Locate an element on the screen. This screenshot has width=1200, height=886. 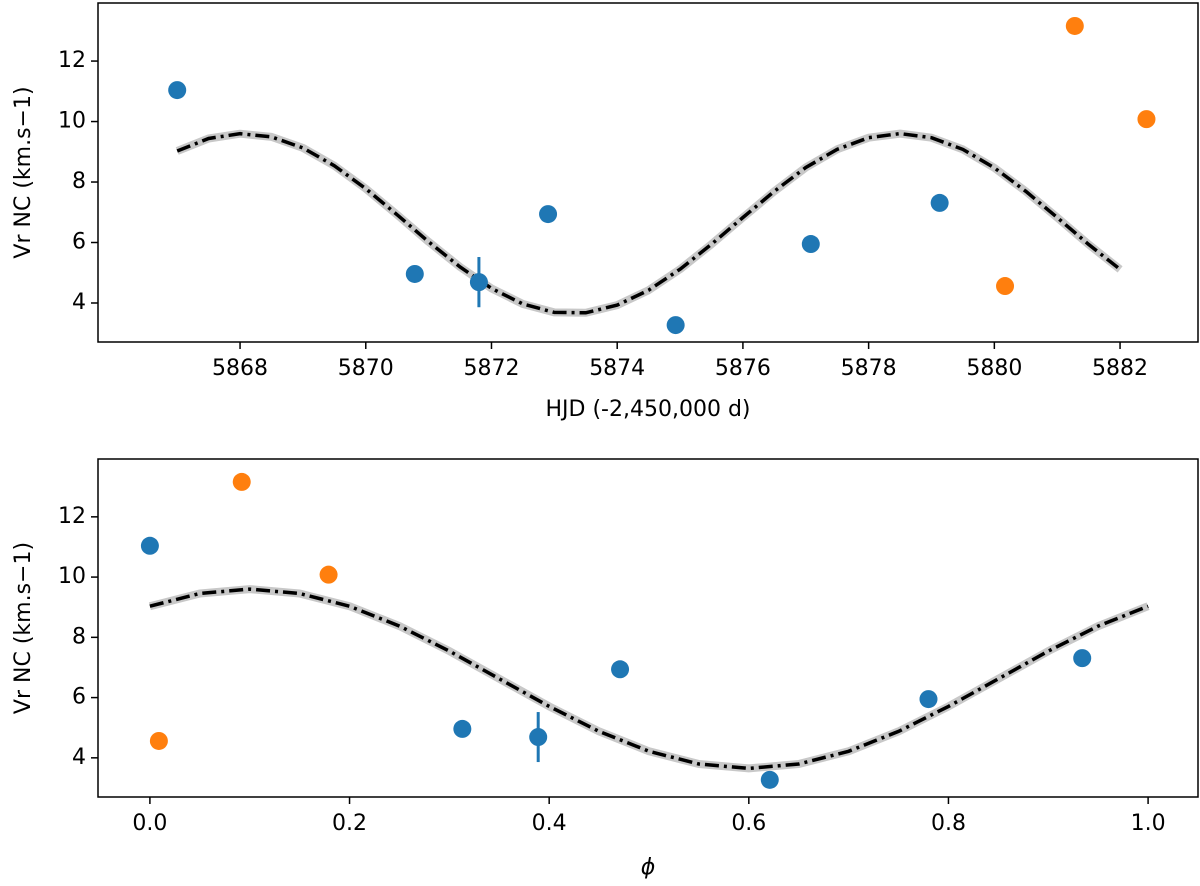
x-tick-label: 5872 is located at coordinates (491, 368).